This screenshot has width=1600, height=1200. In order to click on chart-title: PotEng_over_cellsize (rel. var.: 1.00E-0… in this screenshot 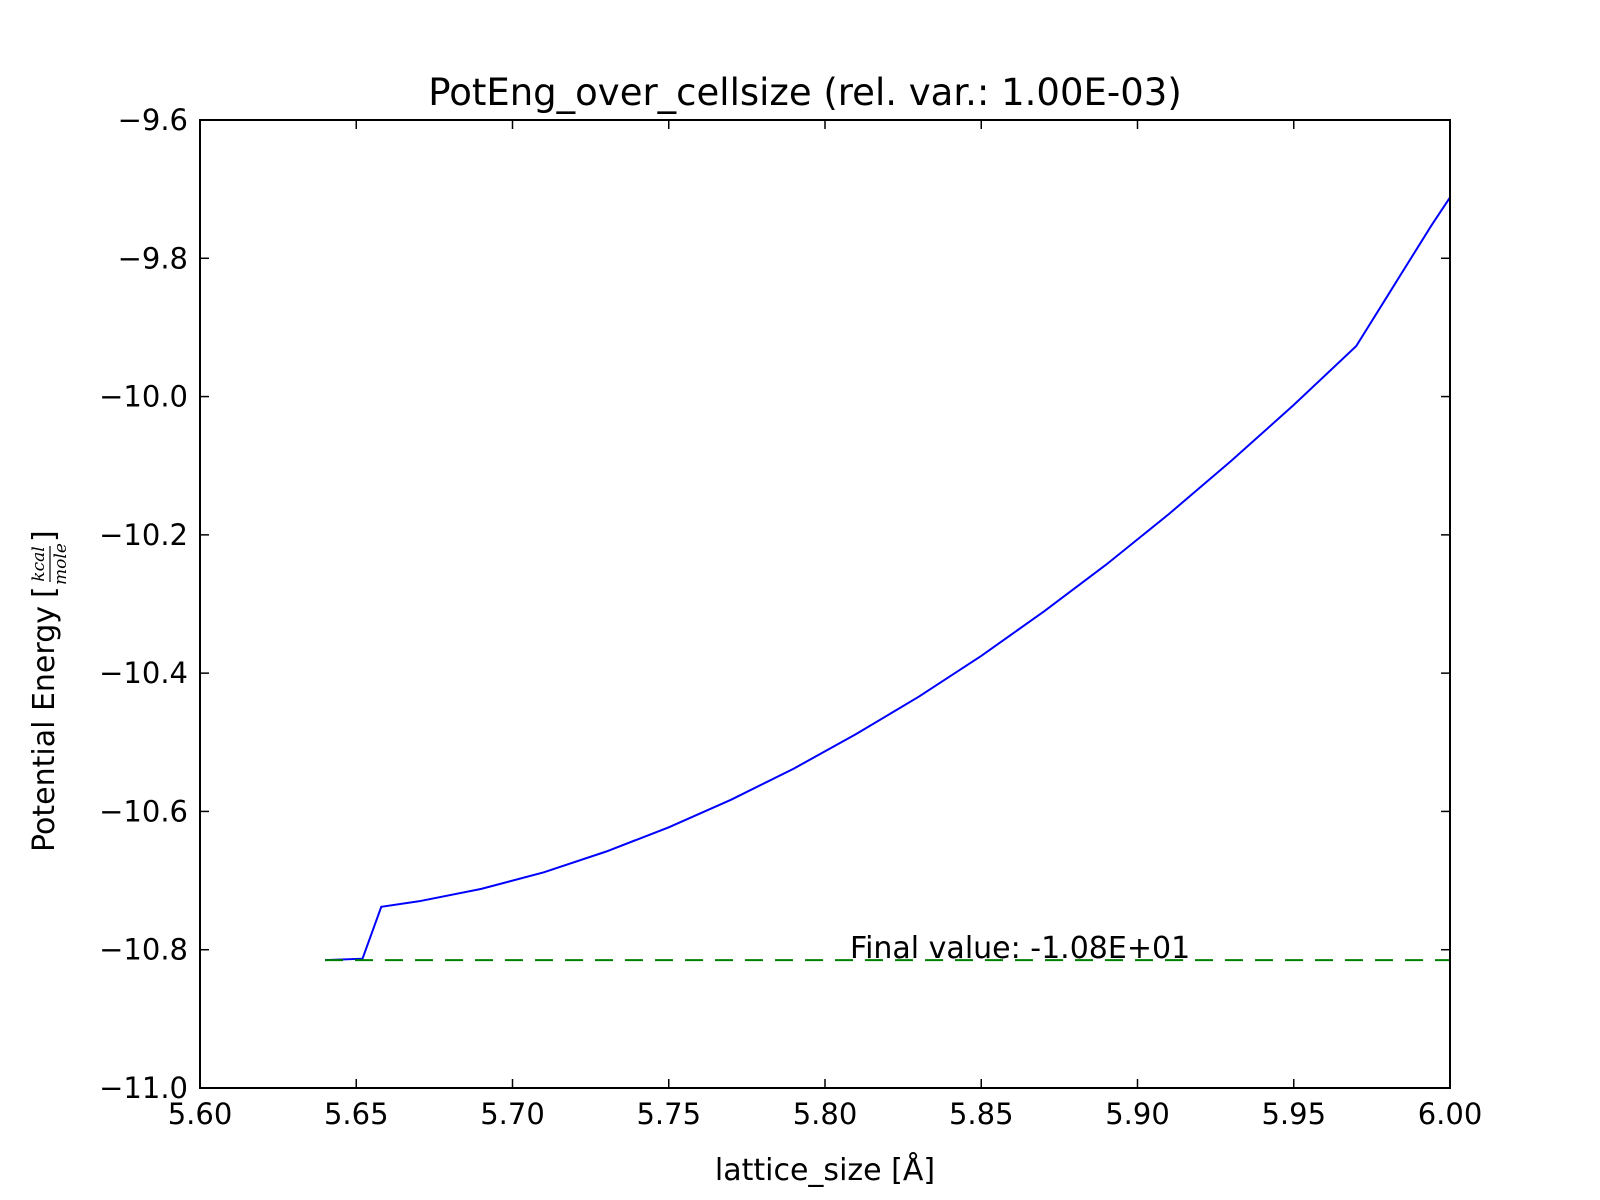, I will do `click(805, 92)`.